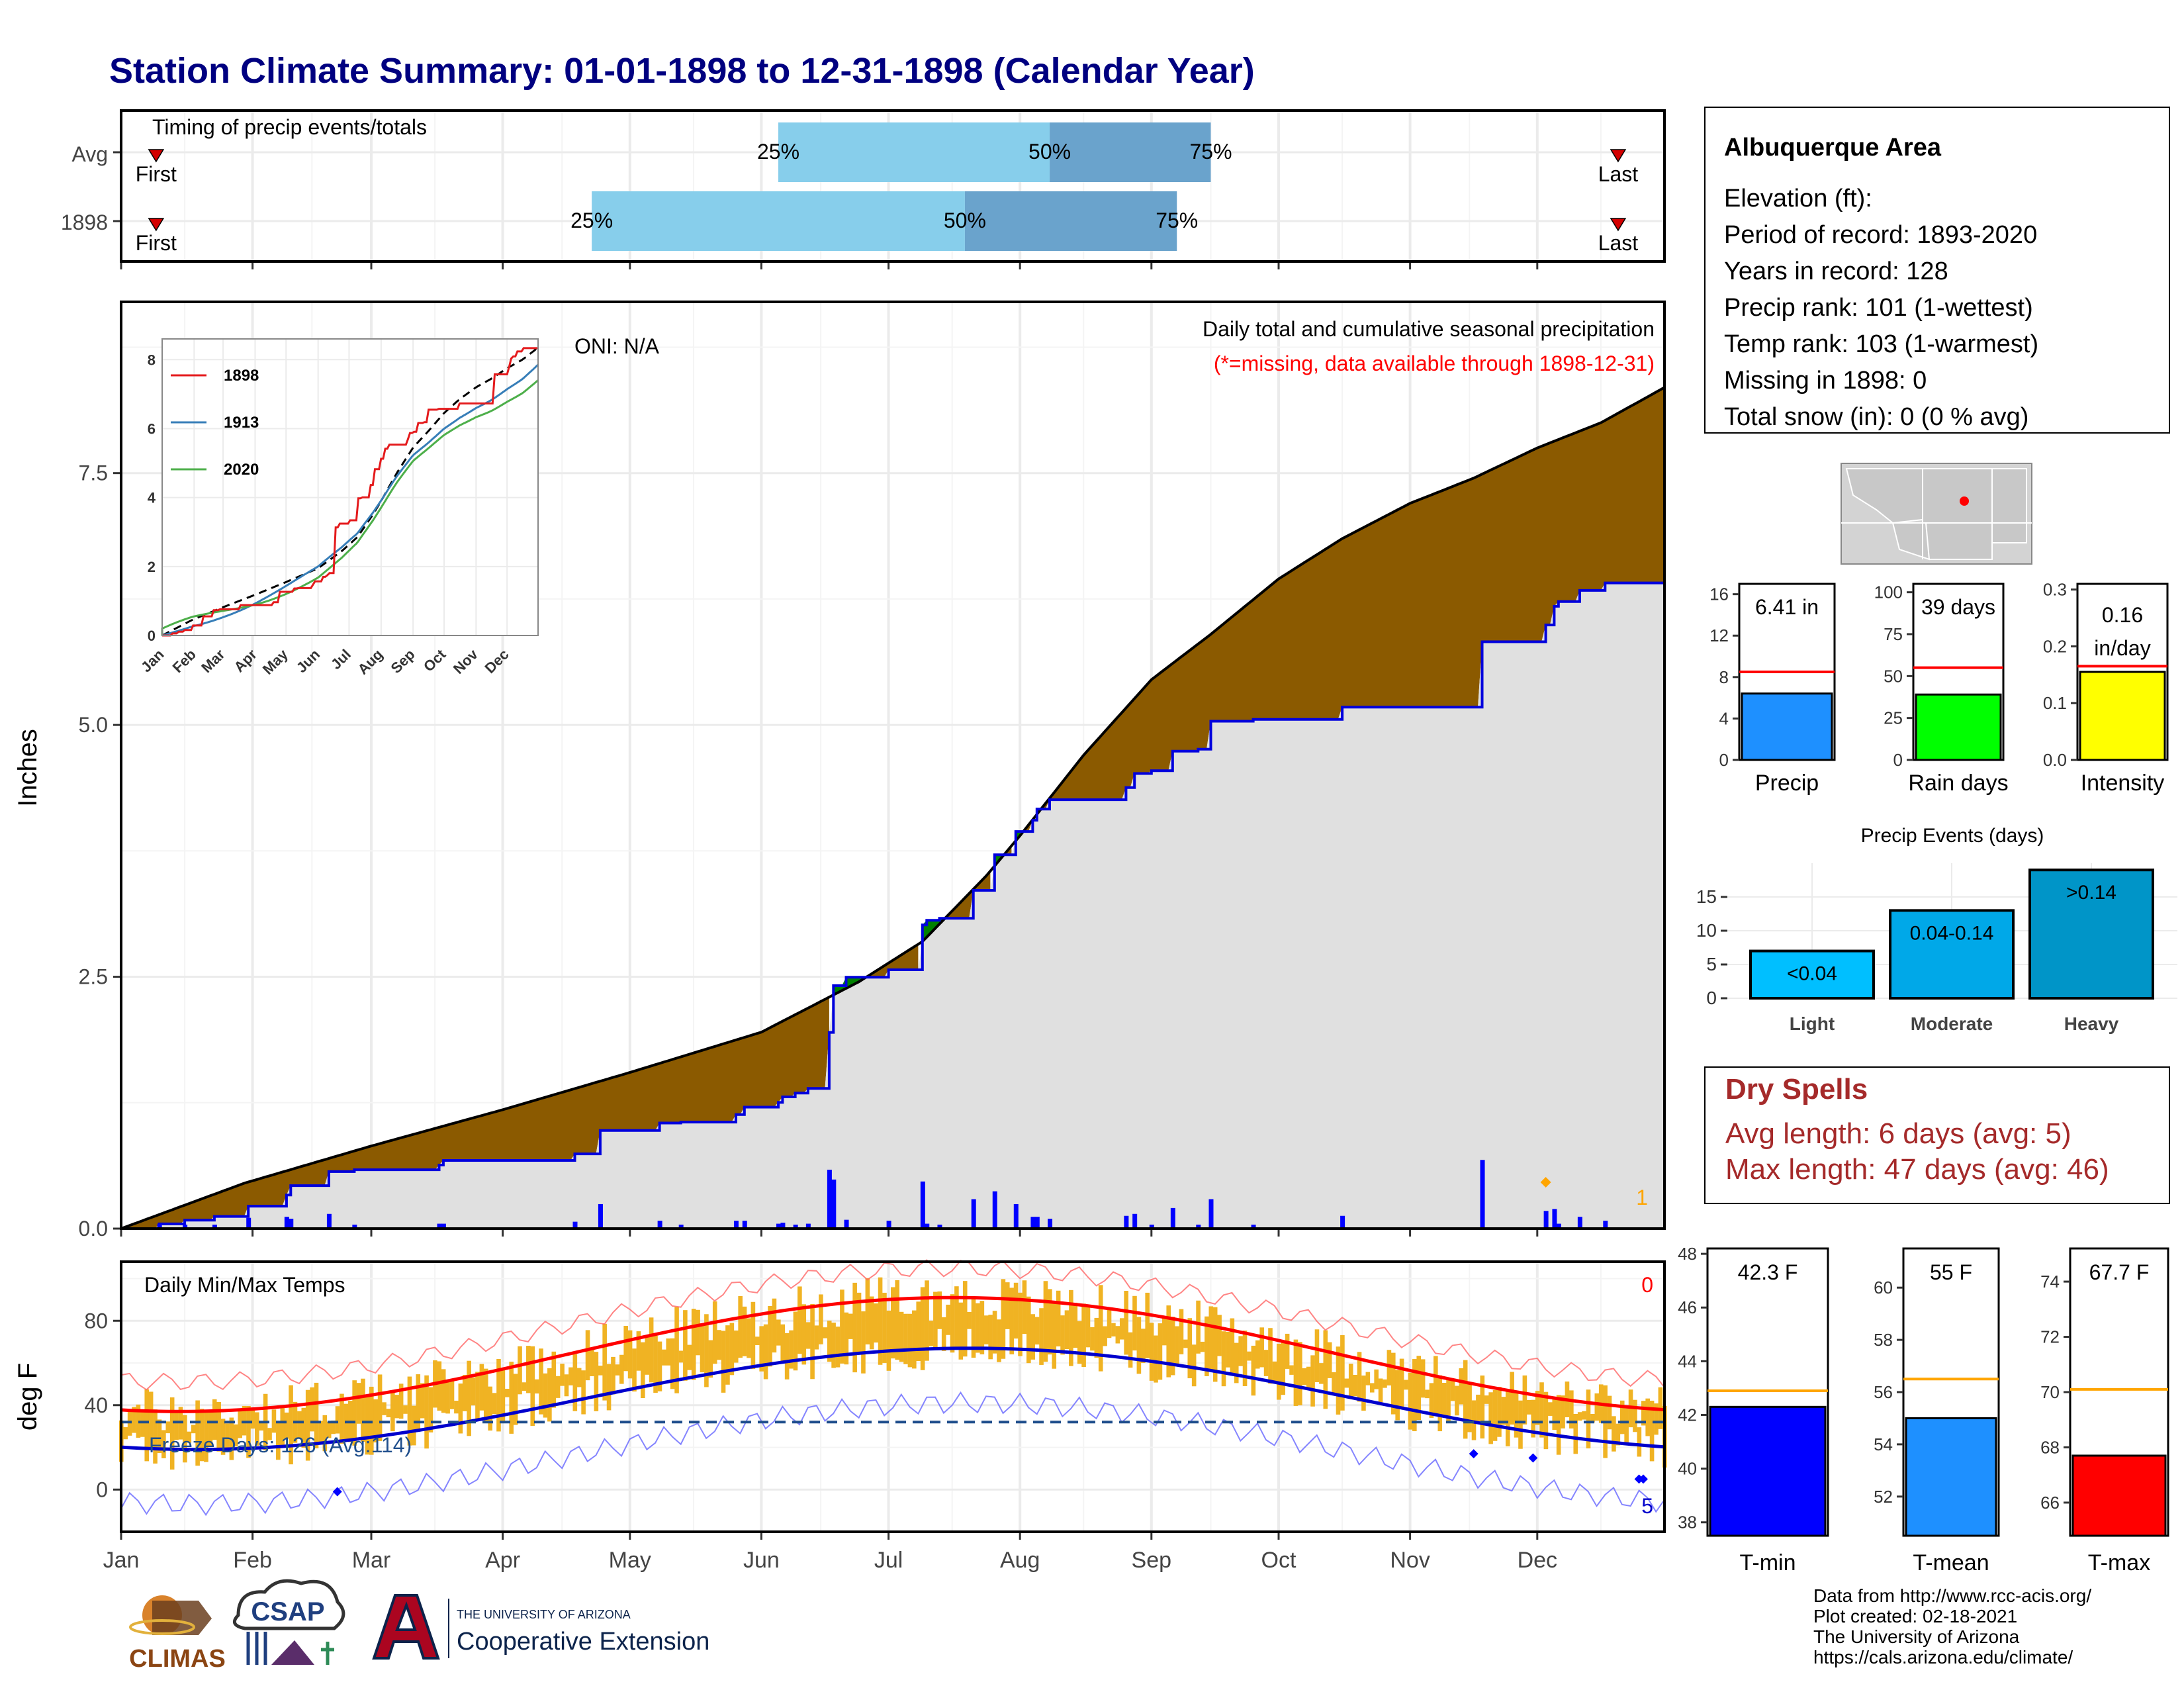 The width and height of the screenshot is (2184, 1688). I want to click on temp-summary-tick-label: 54, so click(1883, 1444).